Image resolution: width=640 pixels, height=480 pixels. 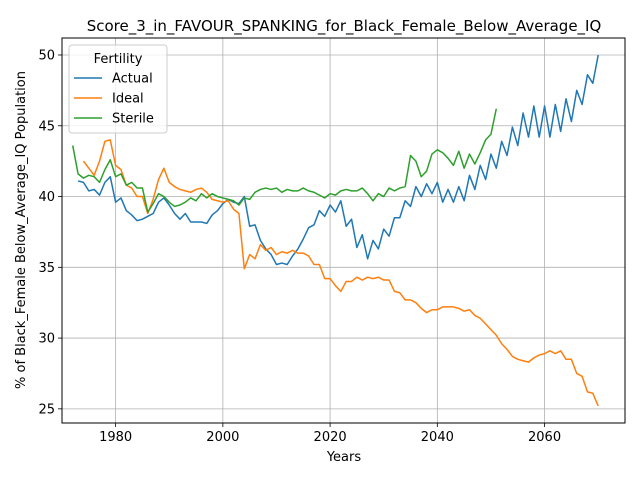 I want to click on x-tick-label: 2060, so click(x=544, y=437).